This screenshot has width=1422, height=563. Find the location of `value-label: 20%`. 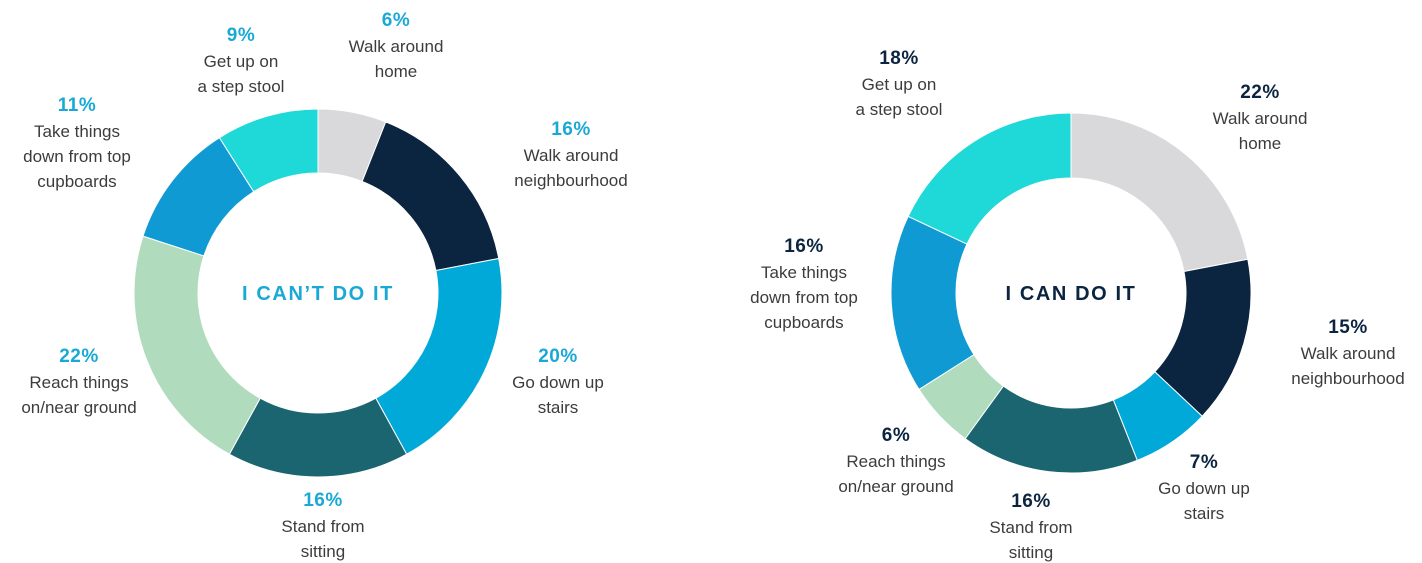

value-label: 20% is located at coordinates (558, 356).